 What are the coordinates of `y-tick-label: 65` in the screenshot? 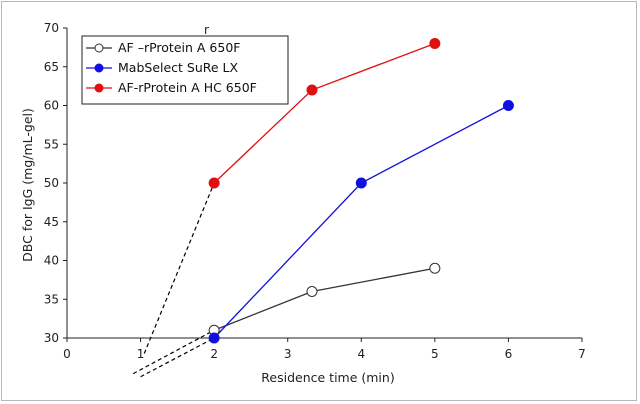 It's located at (51, 67).